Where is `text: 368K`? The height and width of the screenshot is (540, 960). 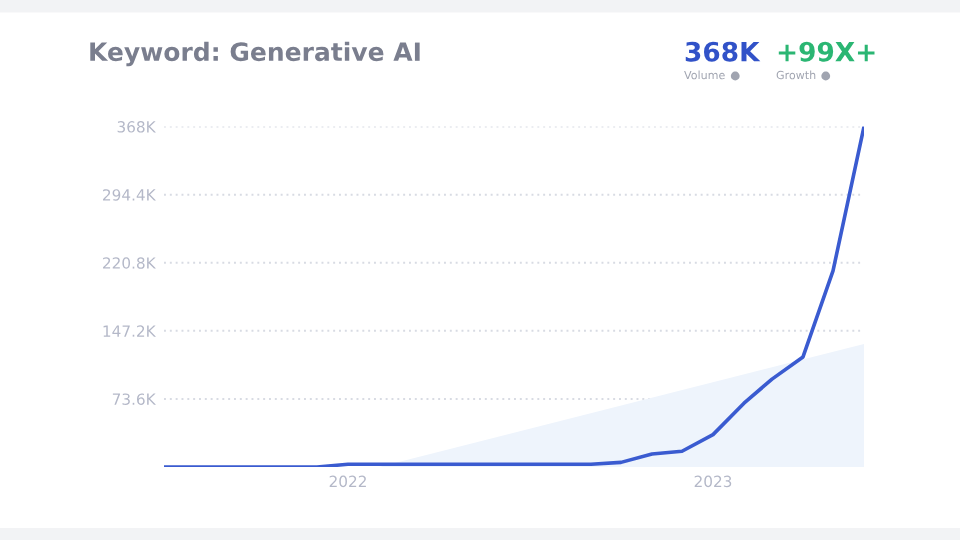
text: 368K is located at coordinates (723, 51).